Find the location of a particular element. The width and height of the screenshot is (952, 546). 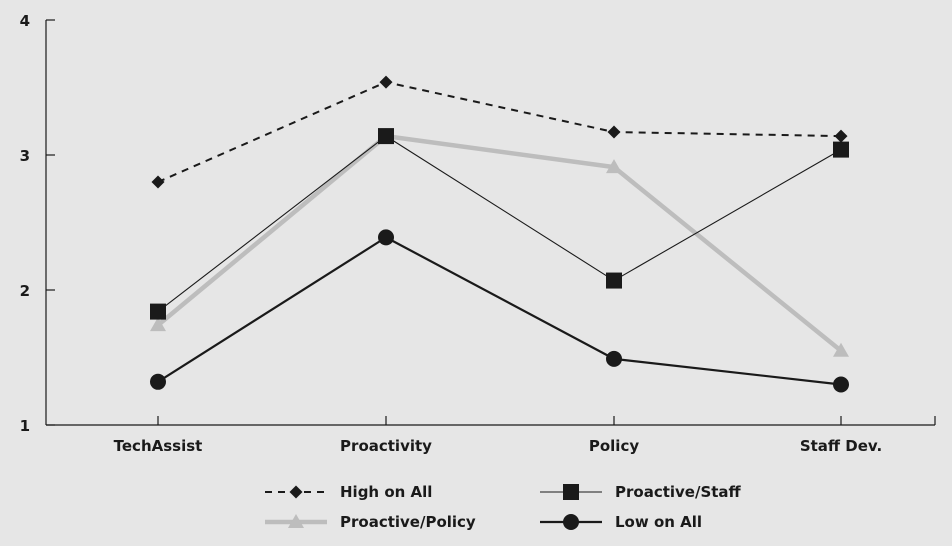

legend-item: Low on All is located at coordinates (621, 522).